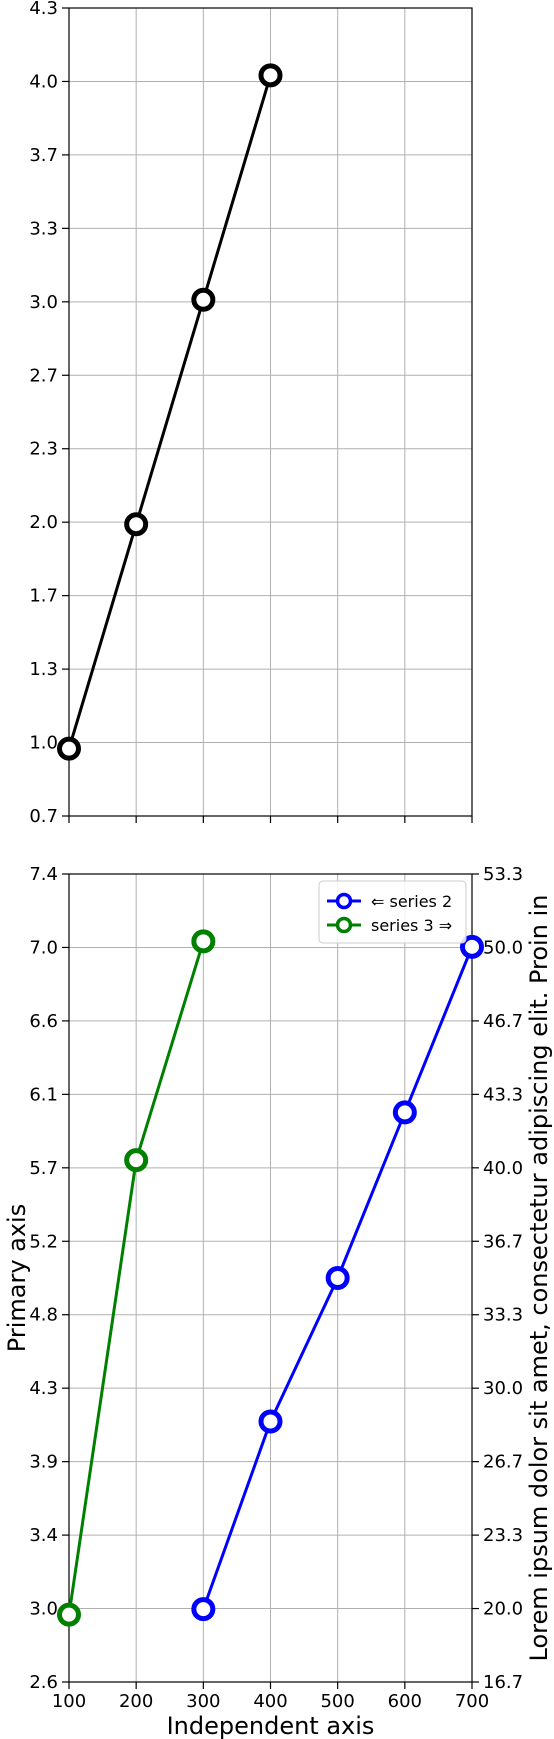 The image size is (554, 1739). I want to click on y-tick-label: 2.0, so click(43, 522).